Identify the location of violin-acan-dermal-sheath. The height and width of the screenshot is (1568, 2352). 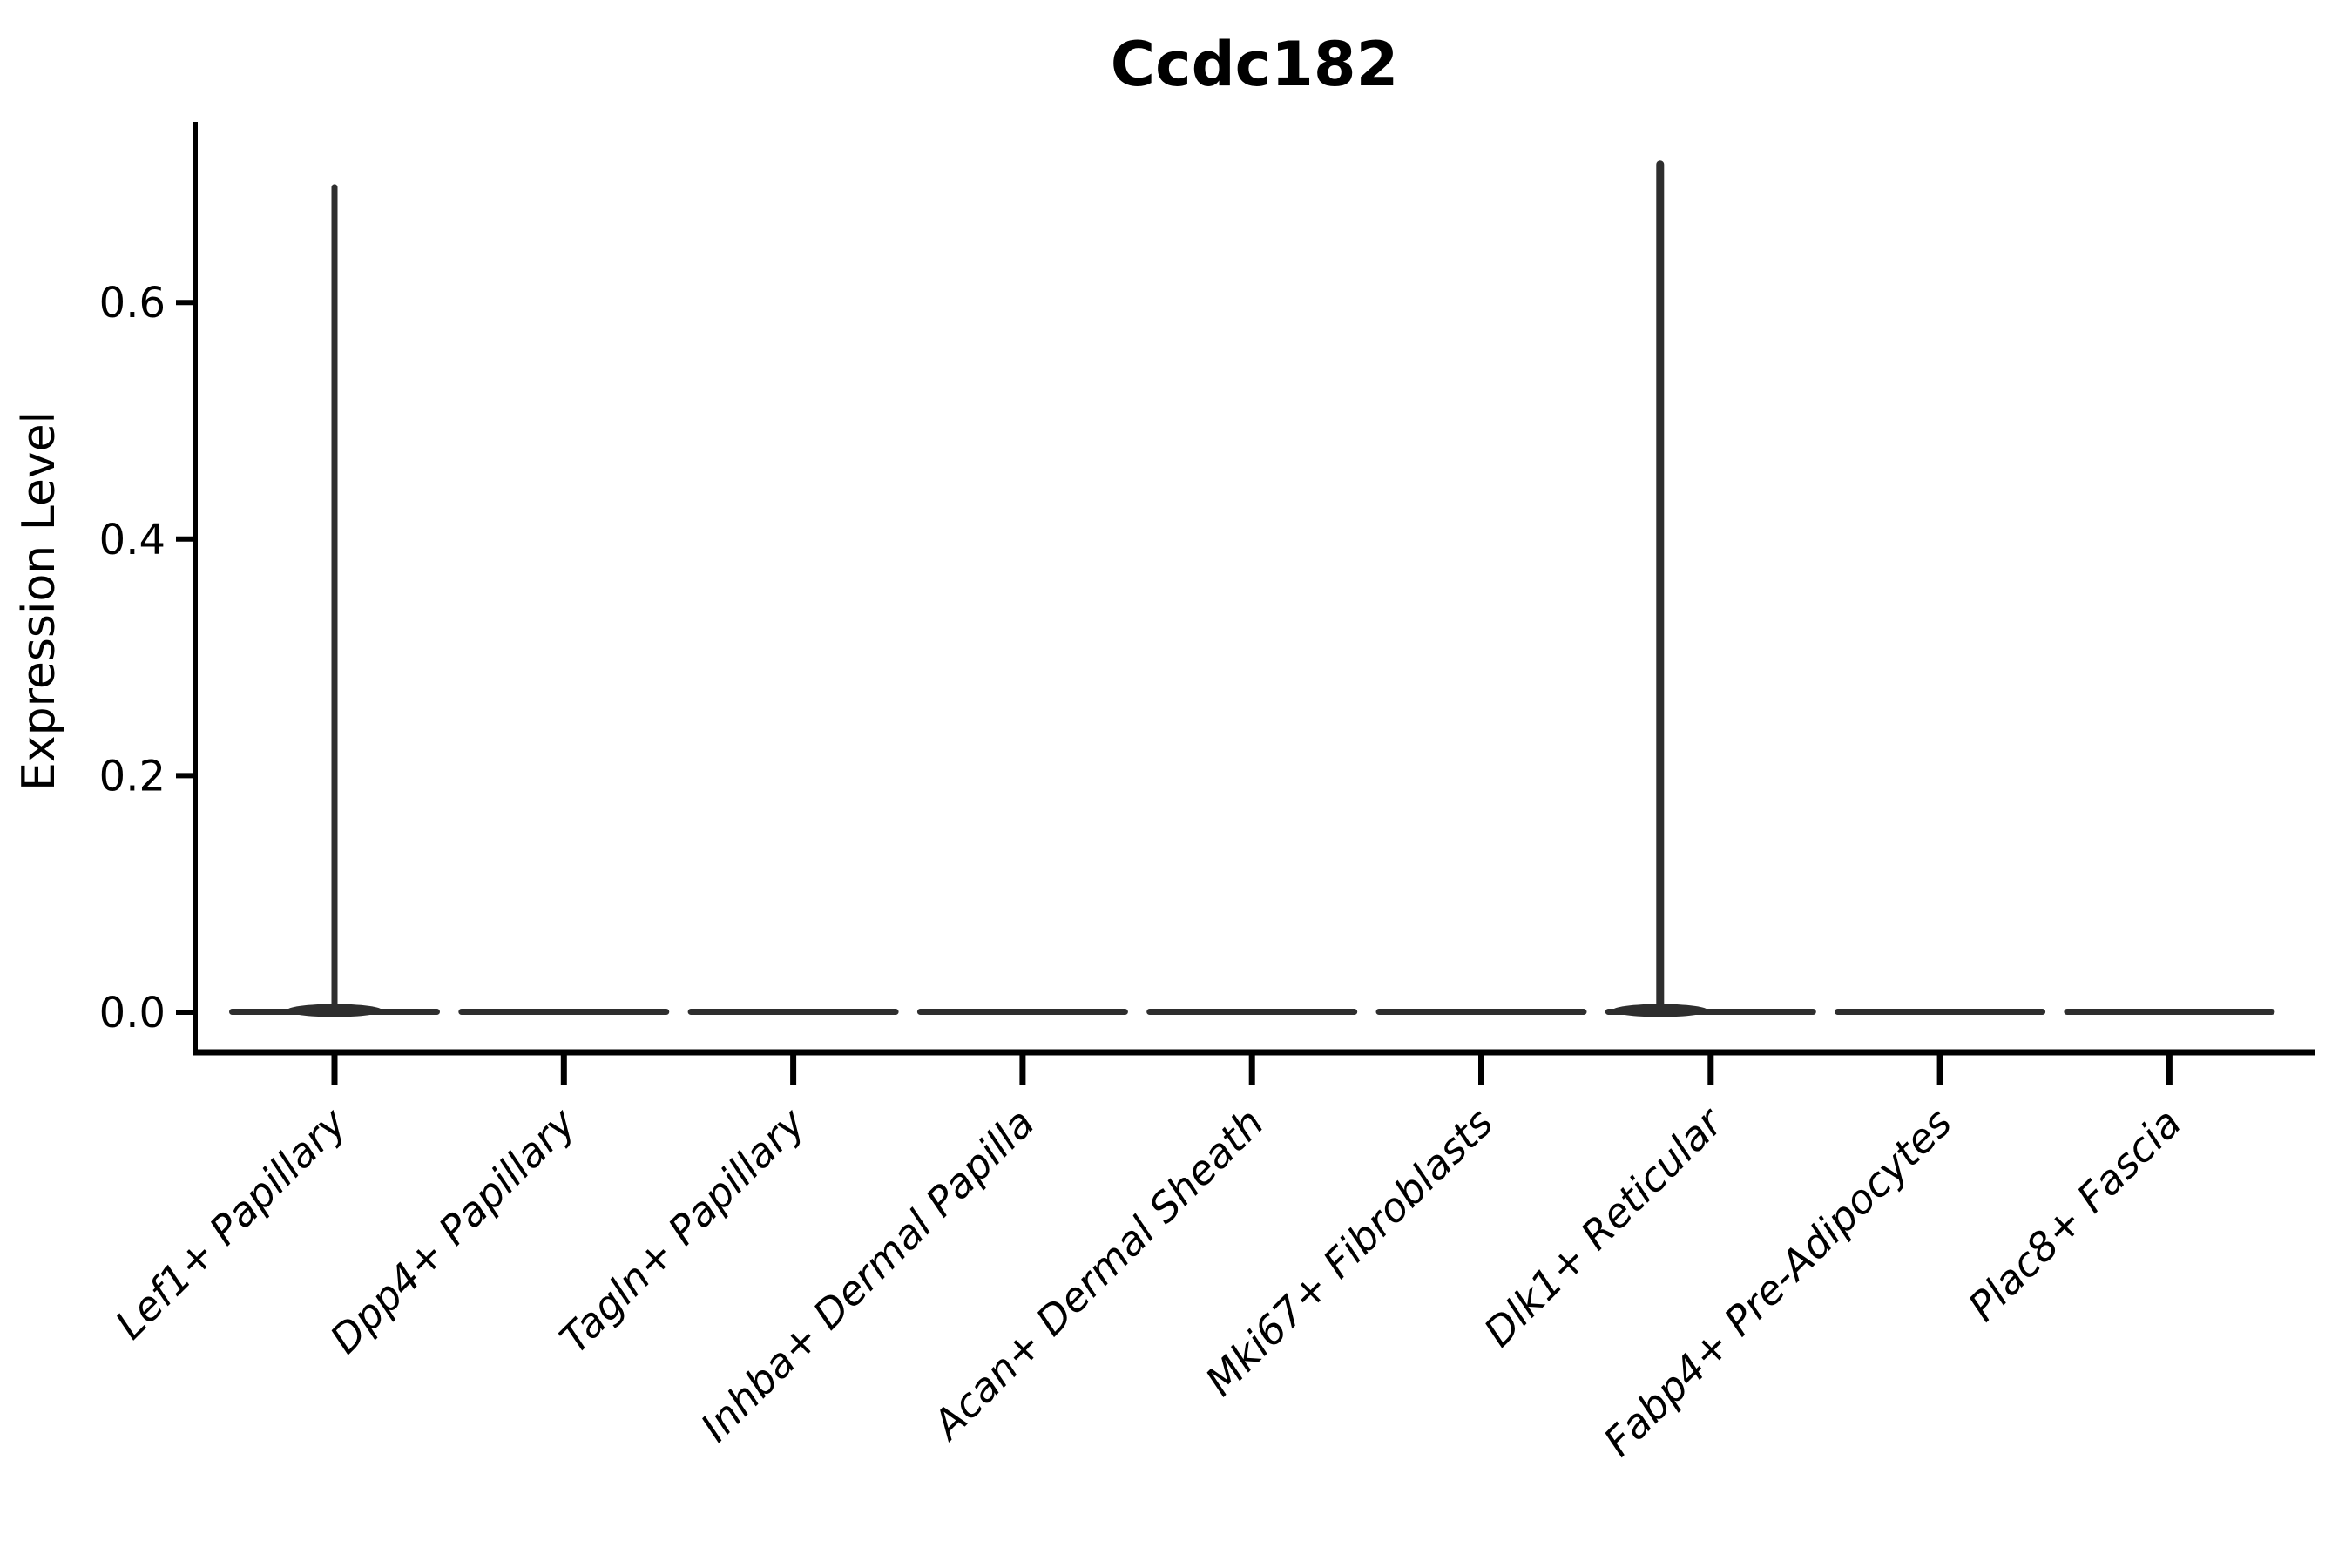
(1252, 1012).